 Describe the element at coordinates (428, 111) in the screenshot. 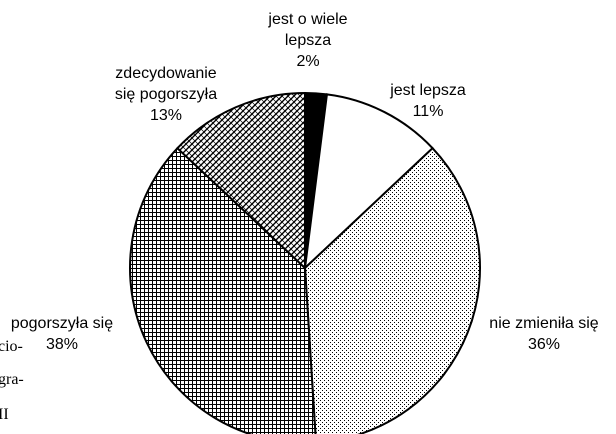

I see `slice-value-label: 11%` at that location.